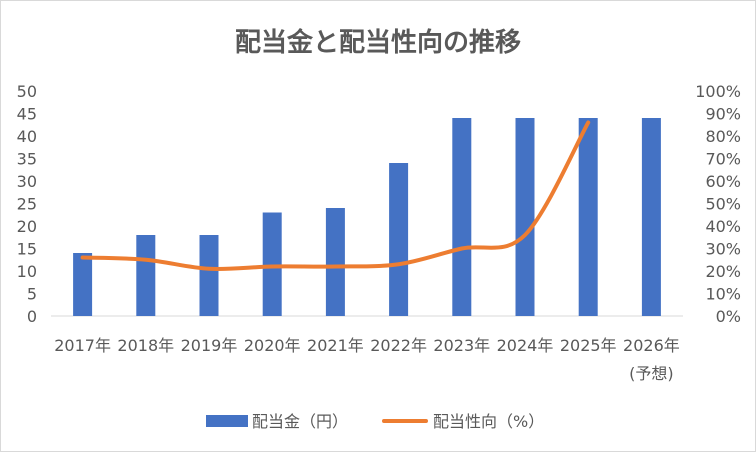 This screenshot has height=452, width=756. What do you see at coordinates (723, 204) in the screenshot?
I see `y-right-tick-label: 50%` at bounding box center [723, 204].